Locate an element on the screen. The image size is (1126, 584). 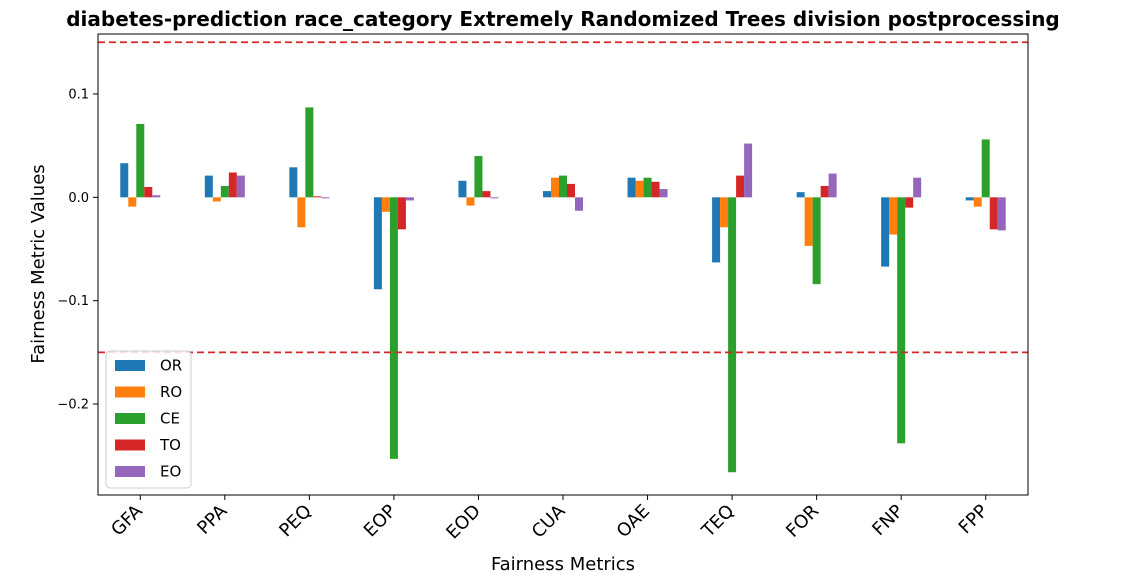
x-tick-label: PEQ is located at coordinates (295, 521).